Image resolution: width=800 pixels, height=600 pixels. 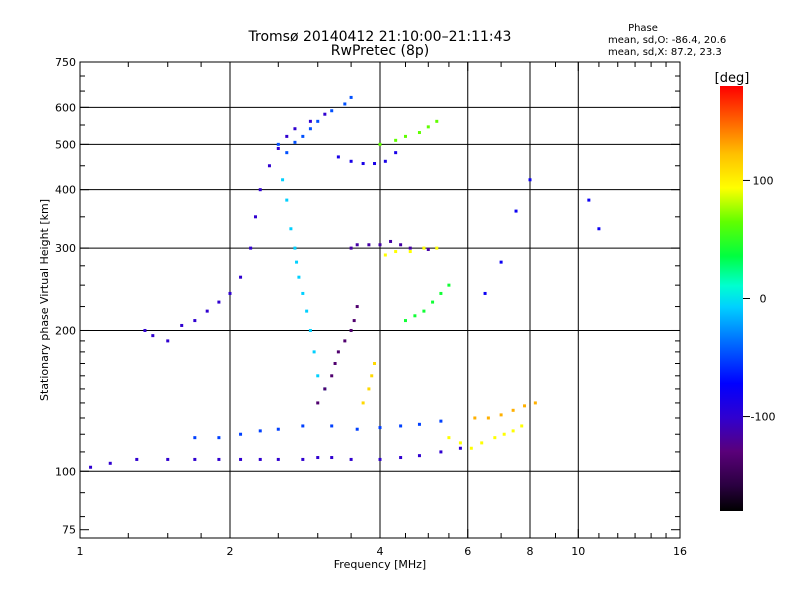 What do you see at coordinates (65, 248) in the screenshot?
I see `y-tick-label: 300` at bounding box center [65, 248].